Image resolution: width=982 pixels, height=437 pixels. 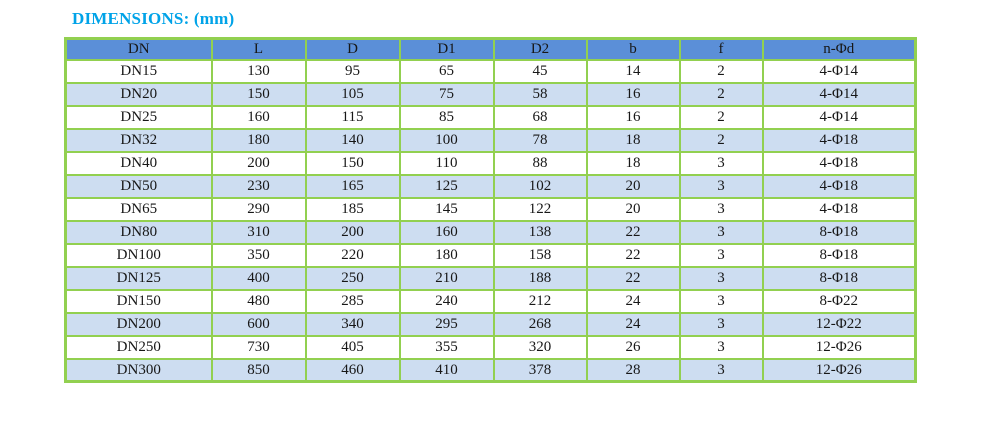 I want to click on table-cell: 250, so click(x=352, y=278).